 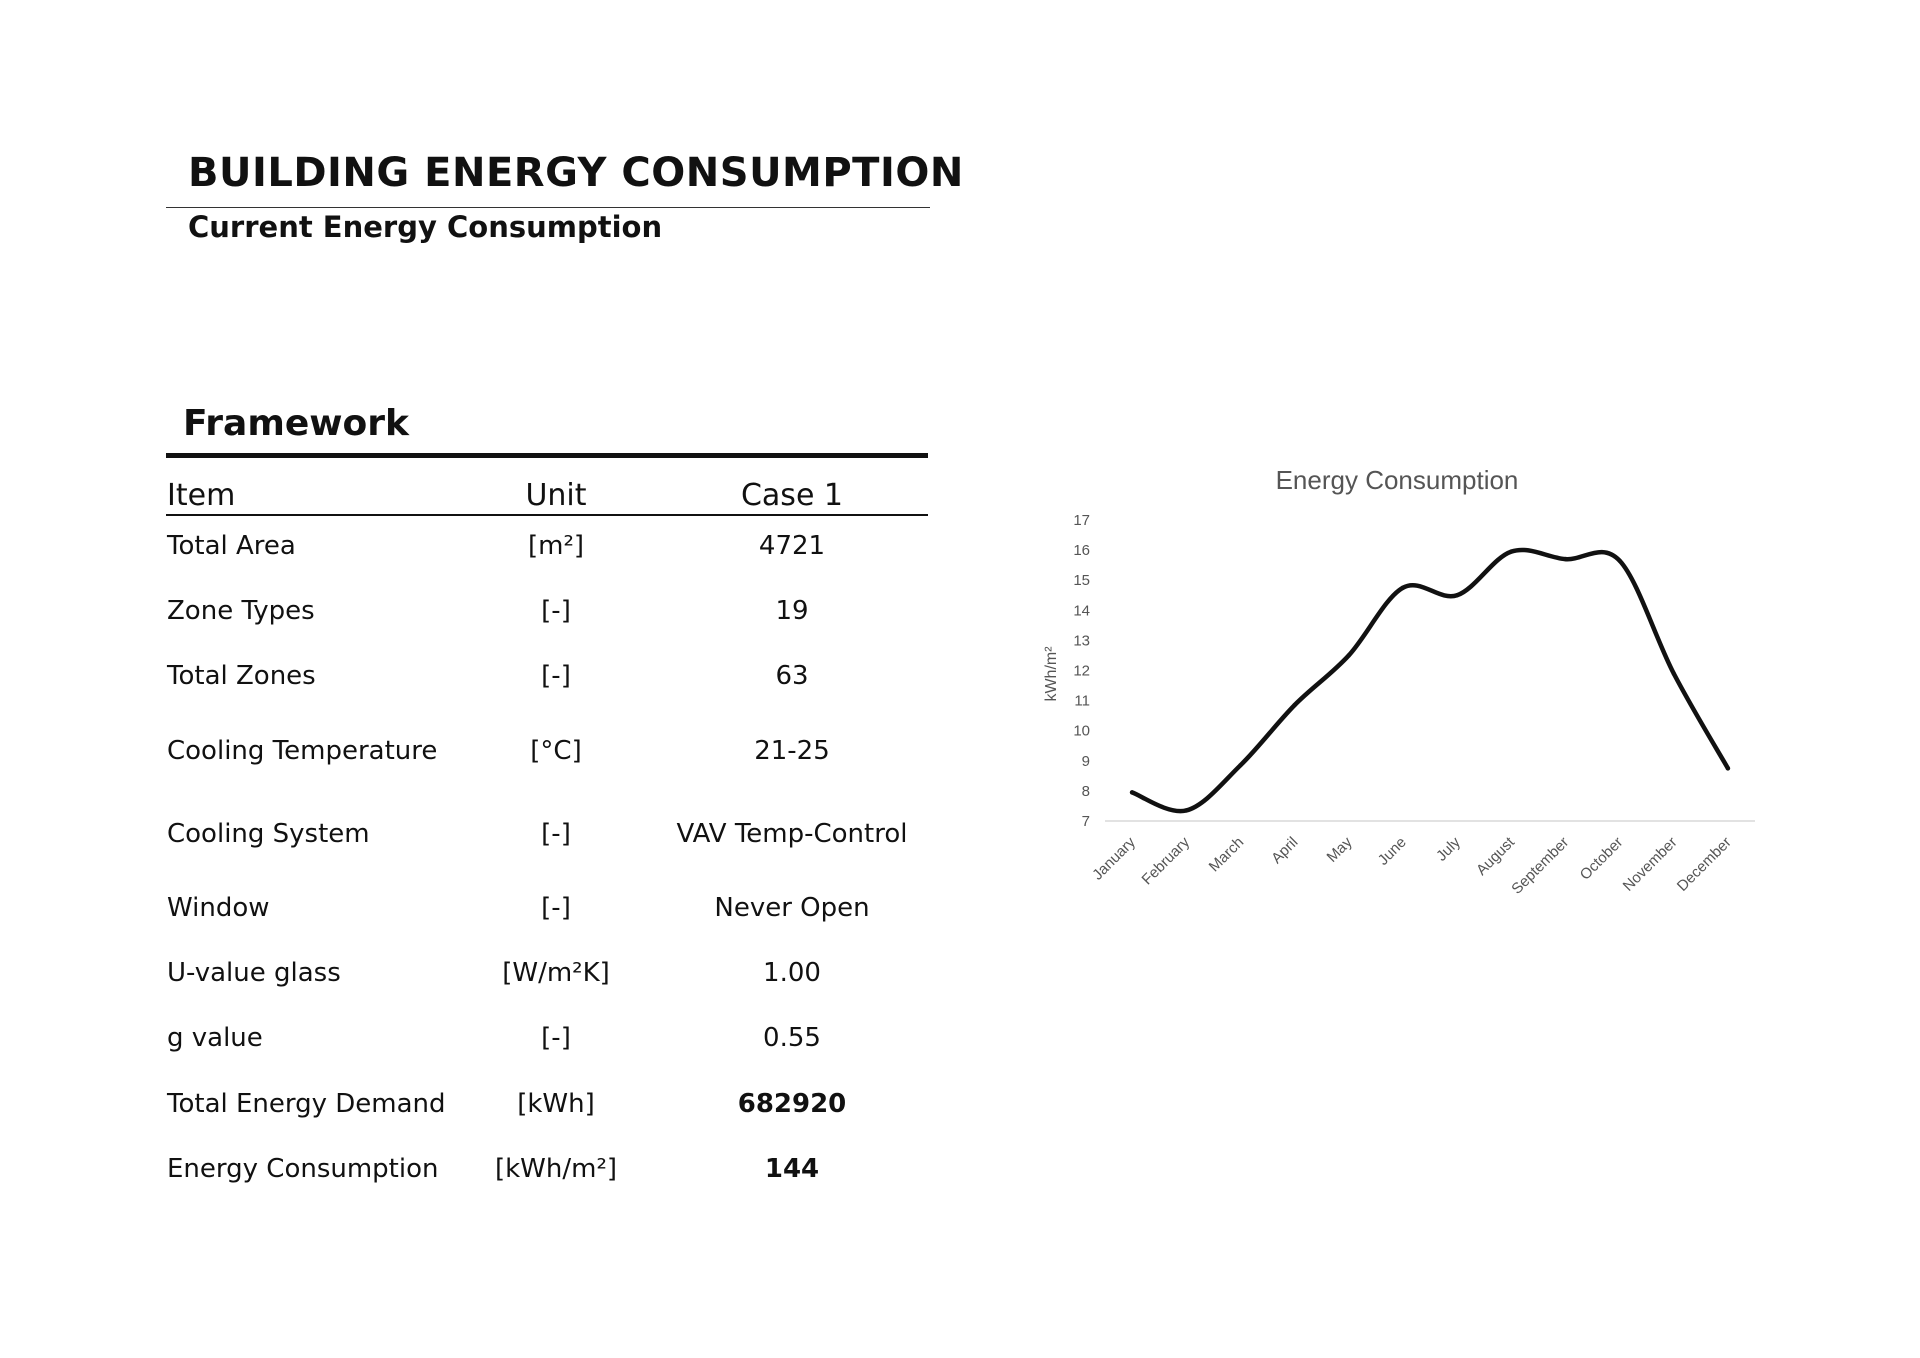 What do you see at coordinates (241, 611) in the screenshot?
I see `row-item: Zone Types` at bounding box center [241, 611].